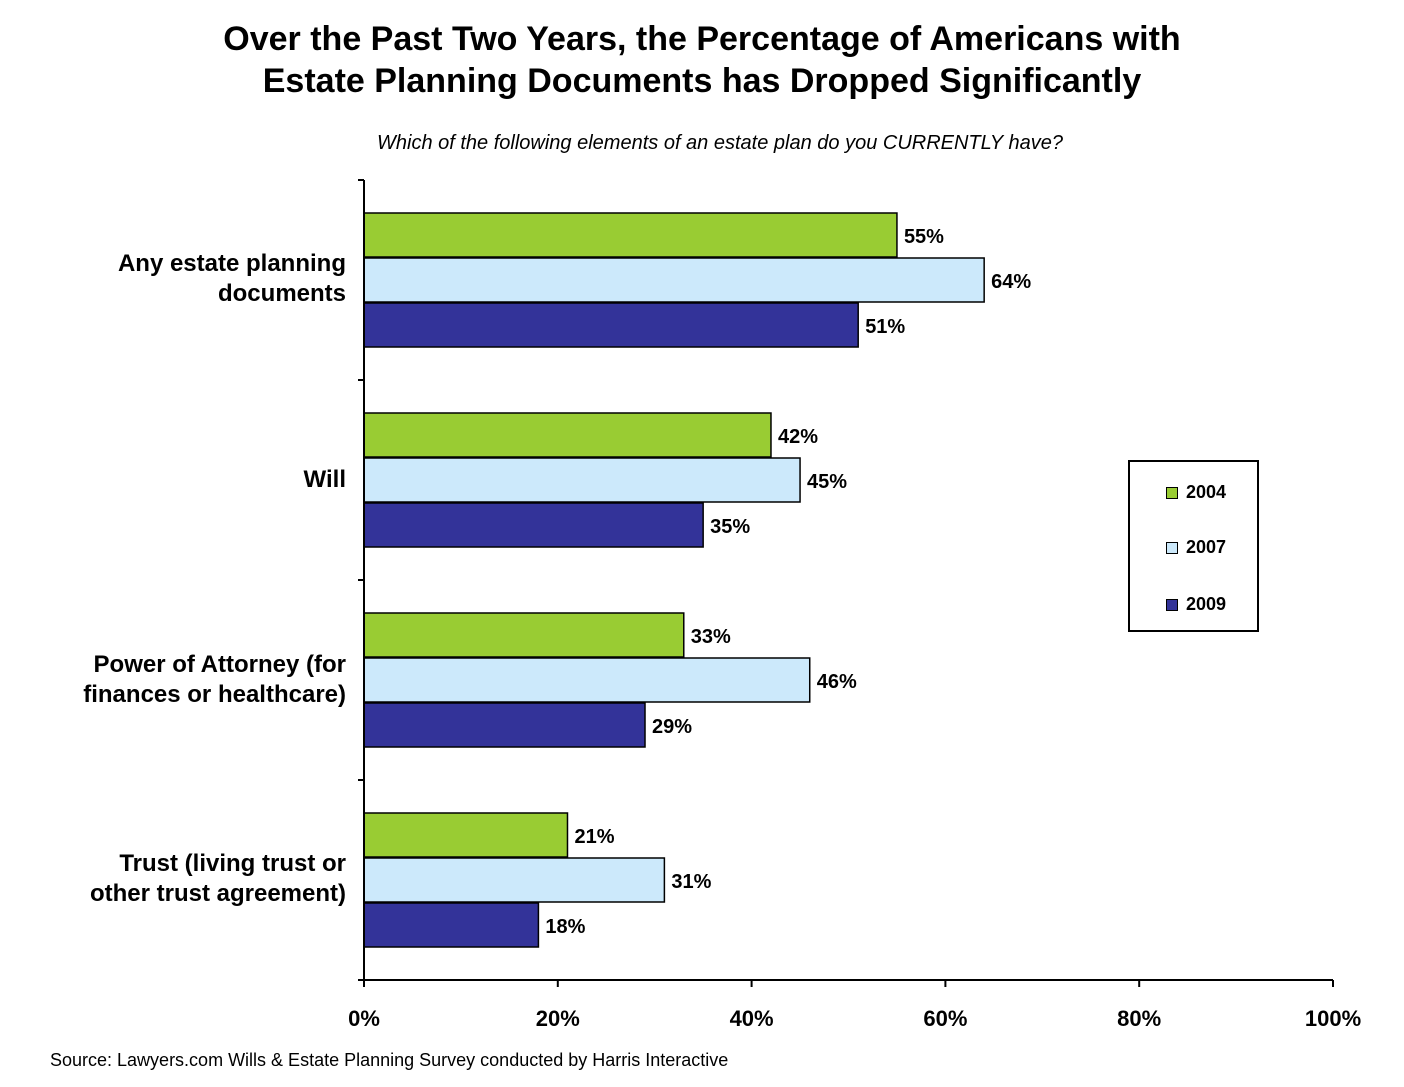  What do you see at coordinates (594, 837) in the screenshot?
I see `data-label-2004-3: 21%` at bounding box center [594, 837].